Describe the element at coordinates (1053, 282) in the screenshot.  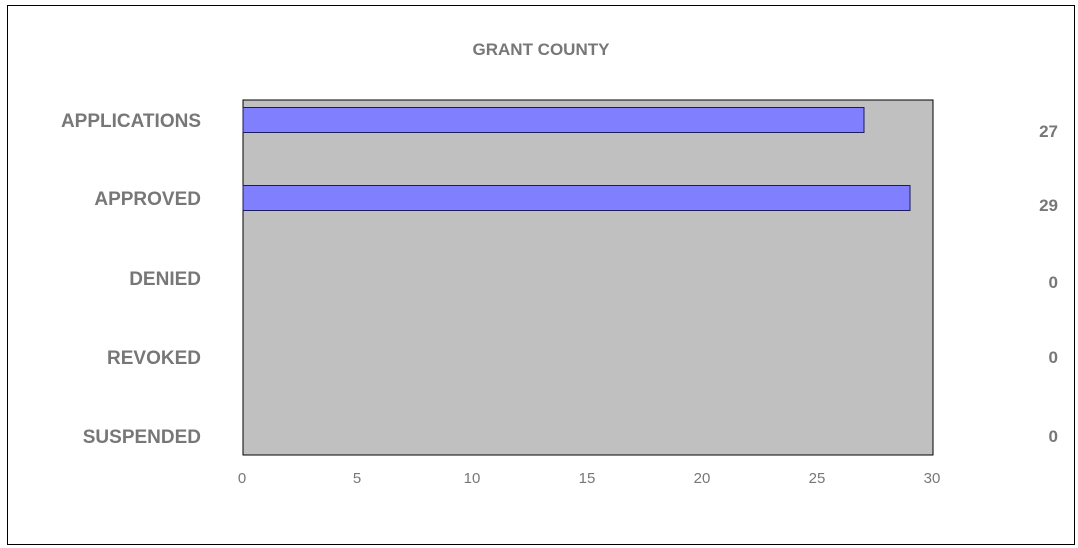
I see `value-label-denied: 0` at that location.